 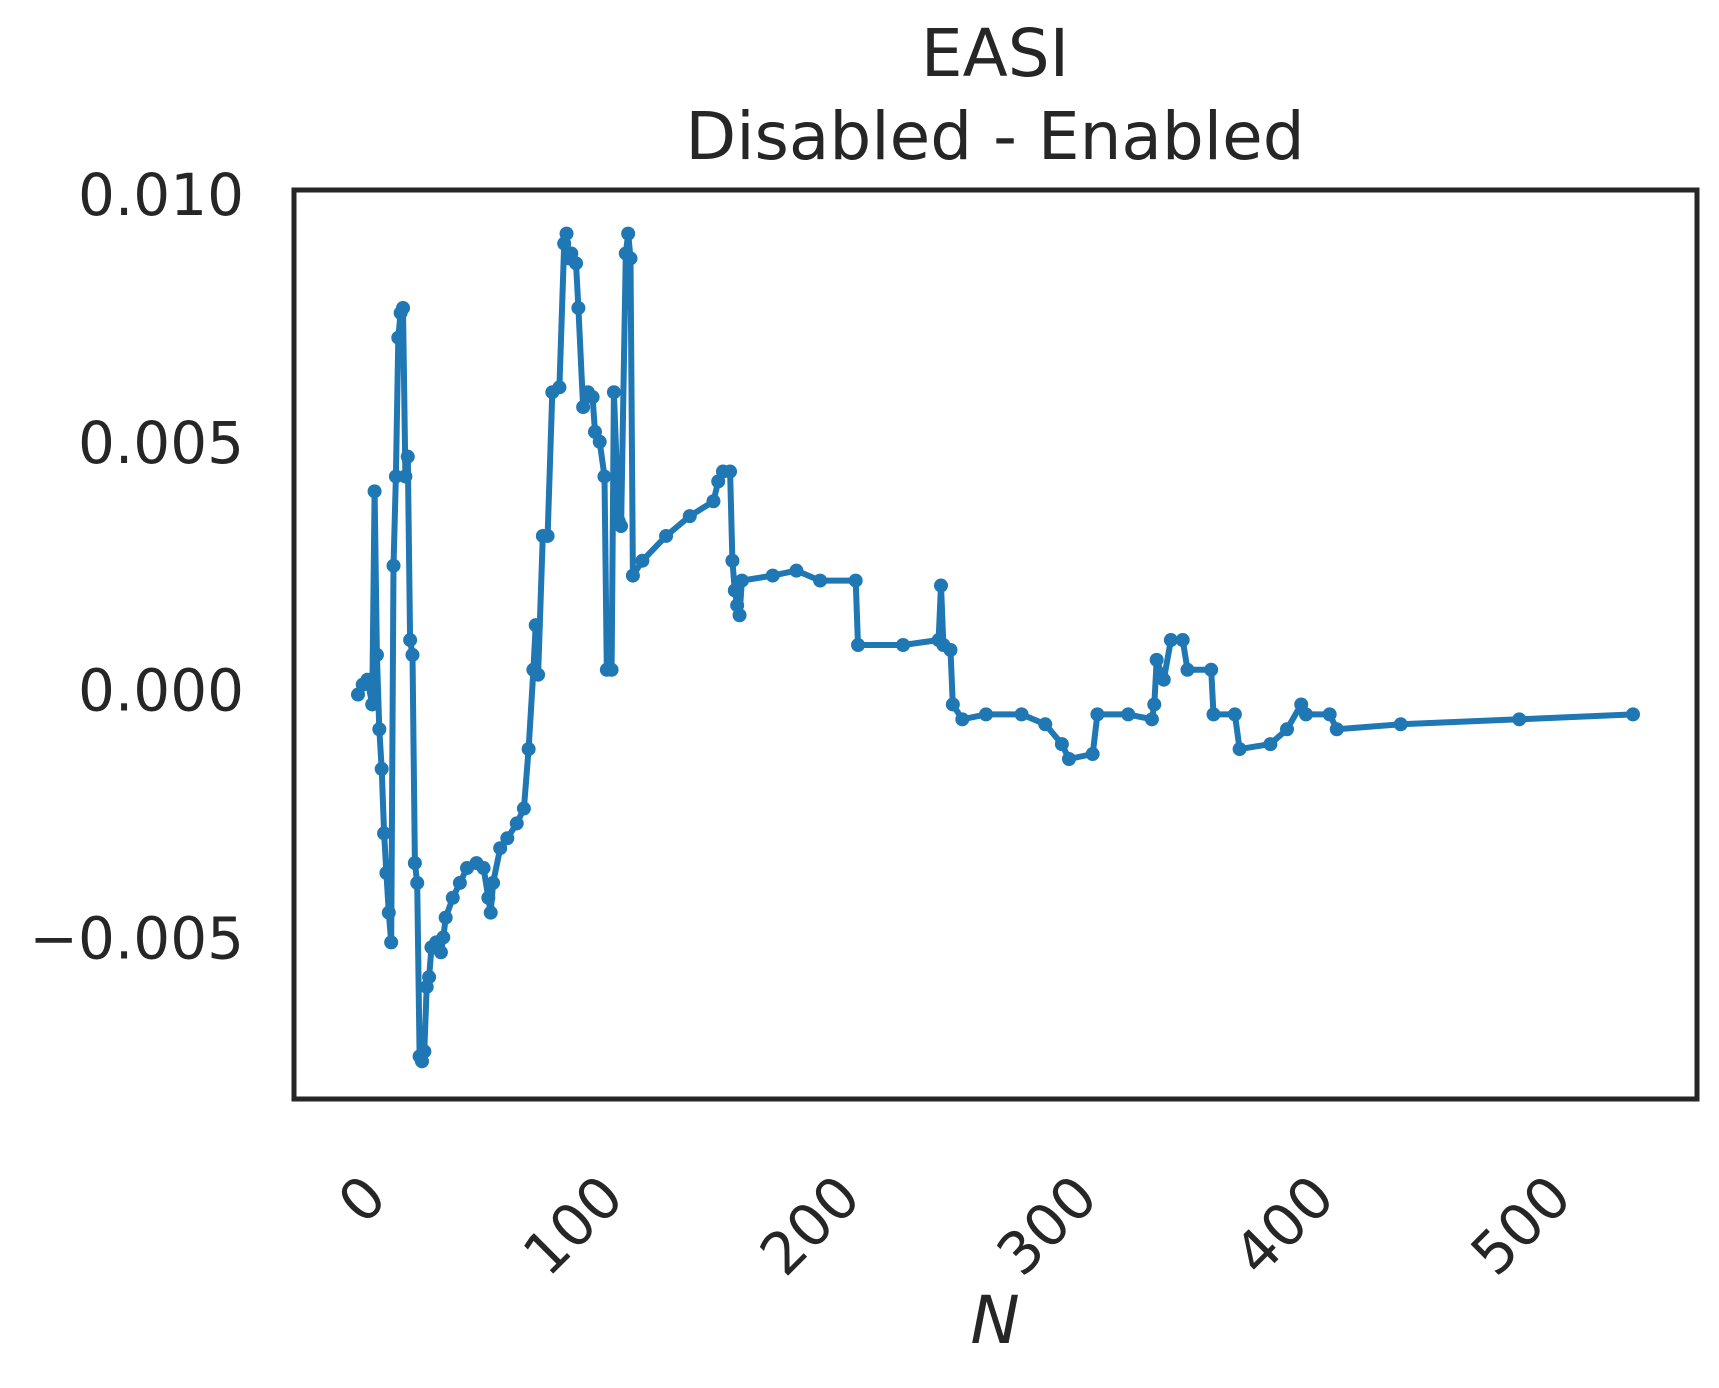 What do you see at coordinates (1521, 1225) in the screenshot?
I see `x-tick-label: 500` at bounding box center [1521, 1225].